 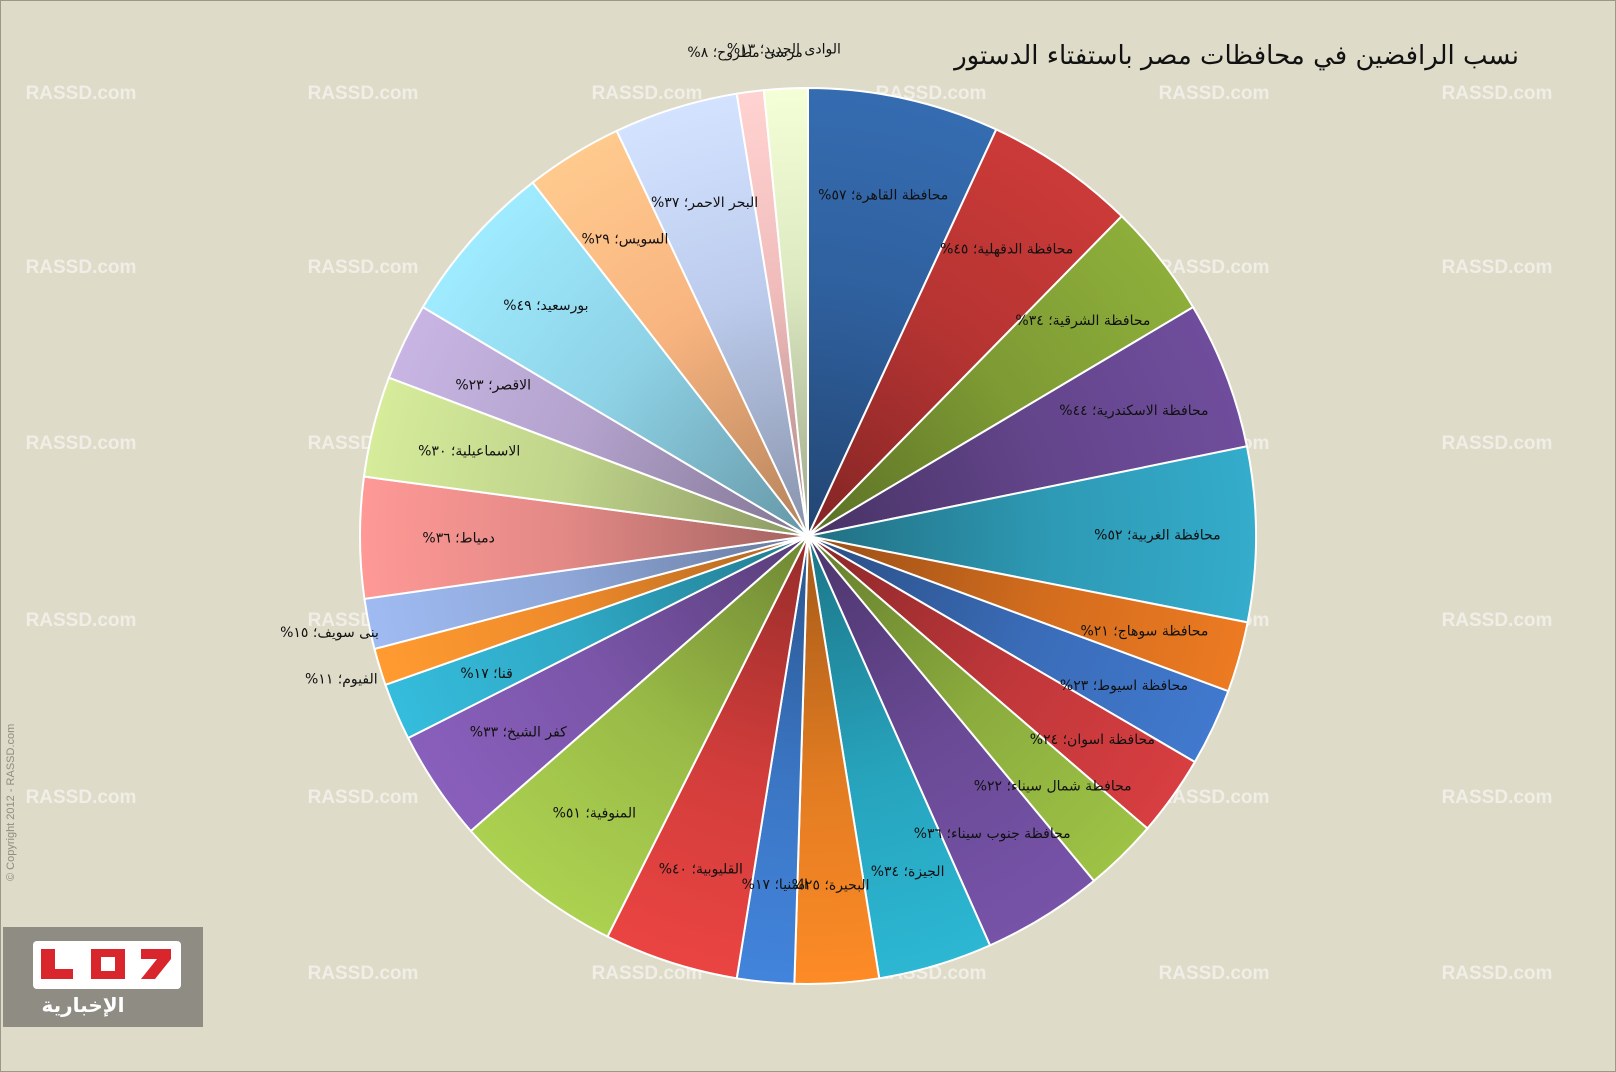 What do you see at coordinates (624, 239) in the screenshot?
I see `slice-label: السويس؛ ٢٩%` at bounding box center [624, 239].